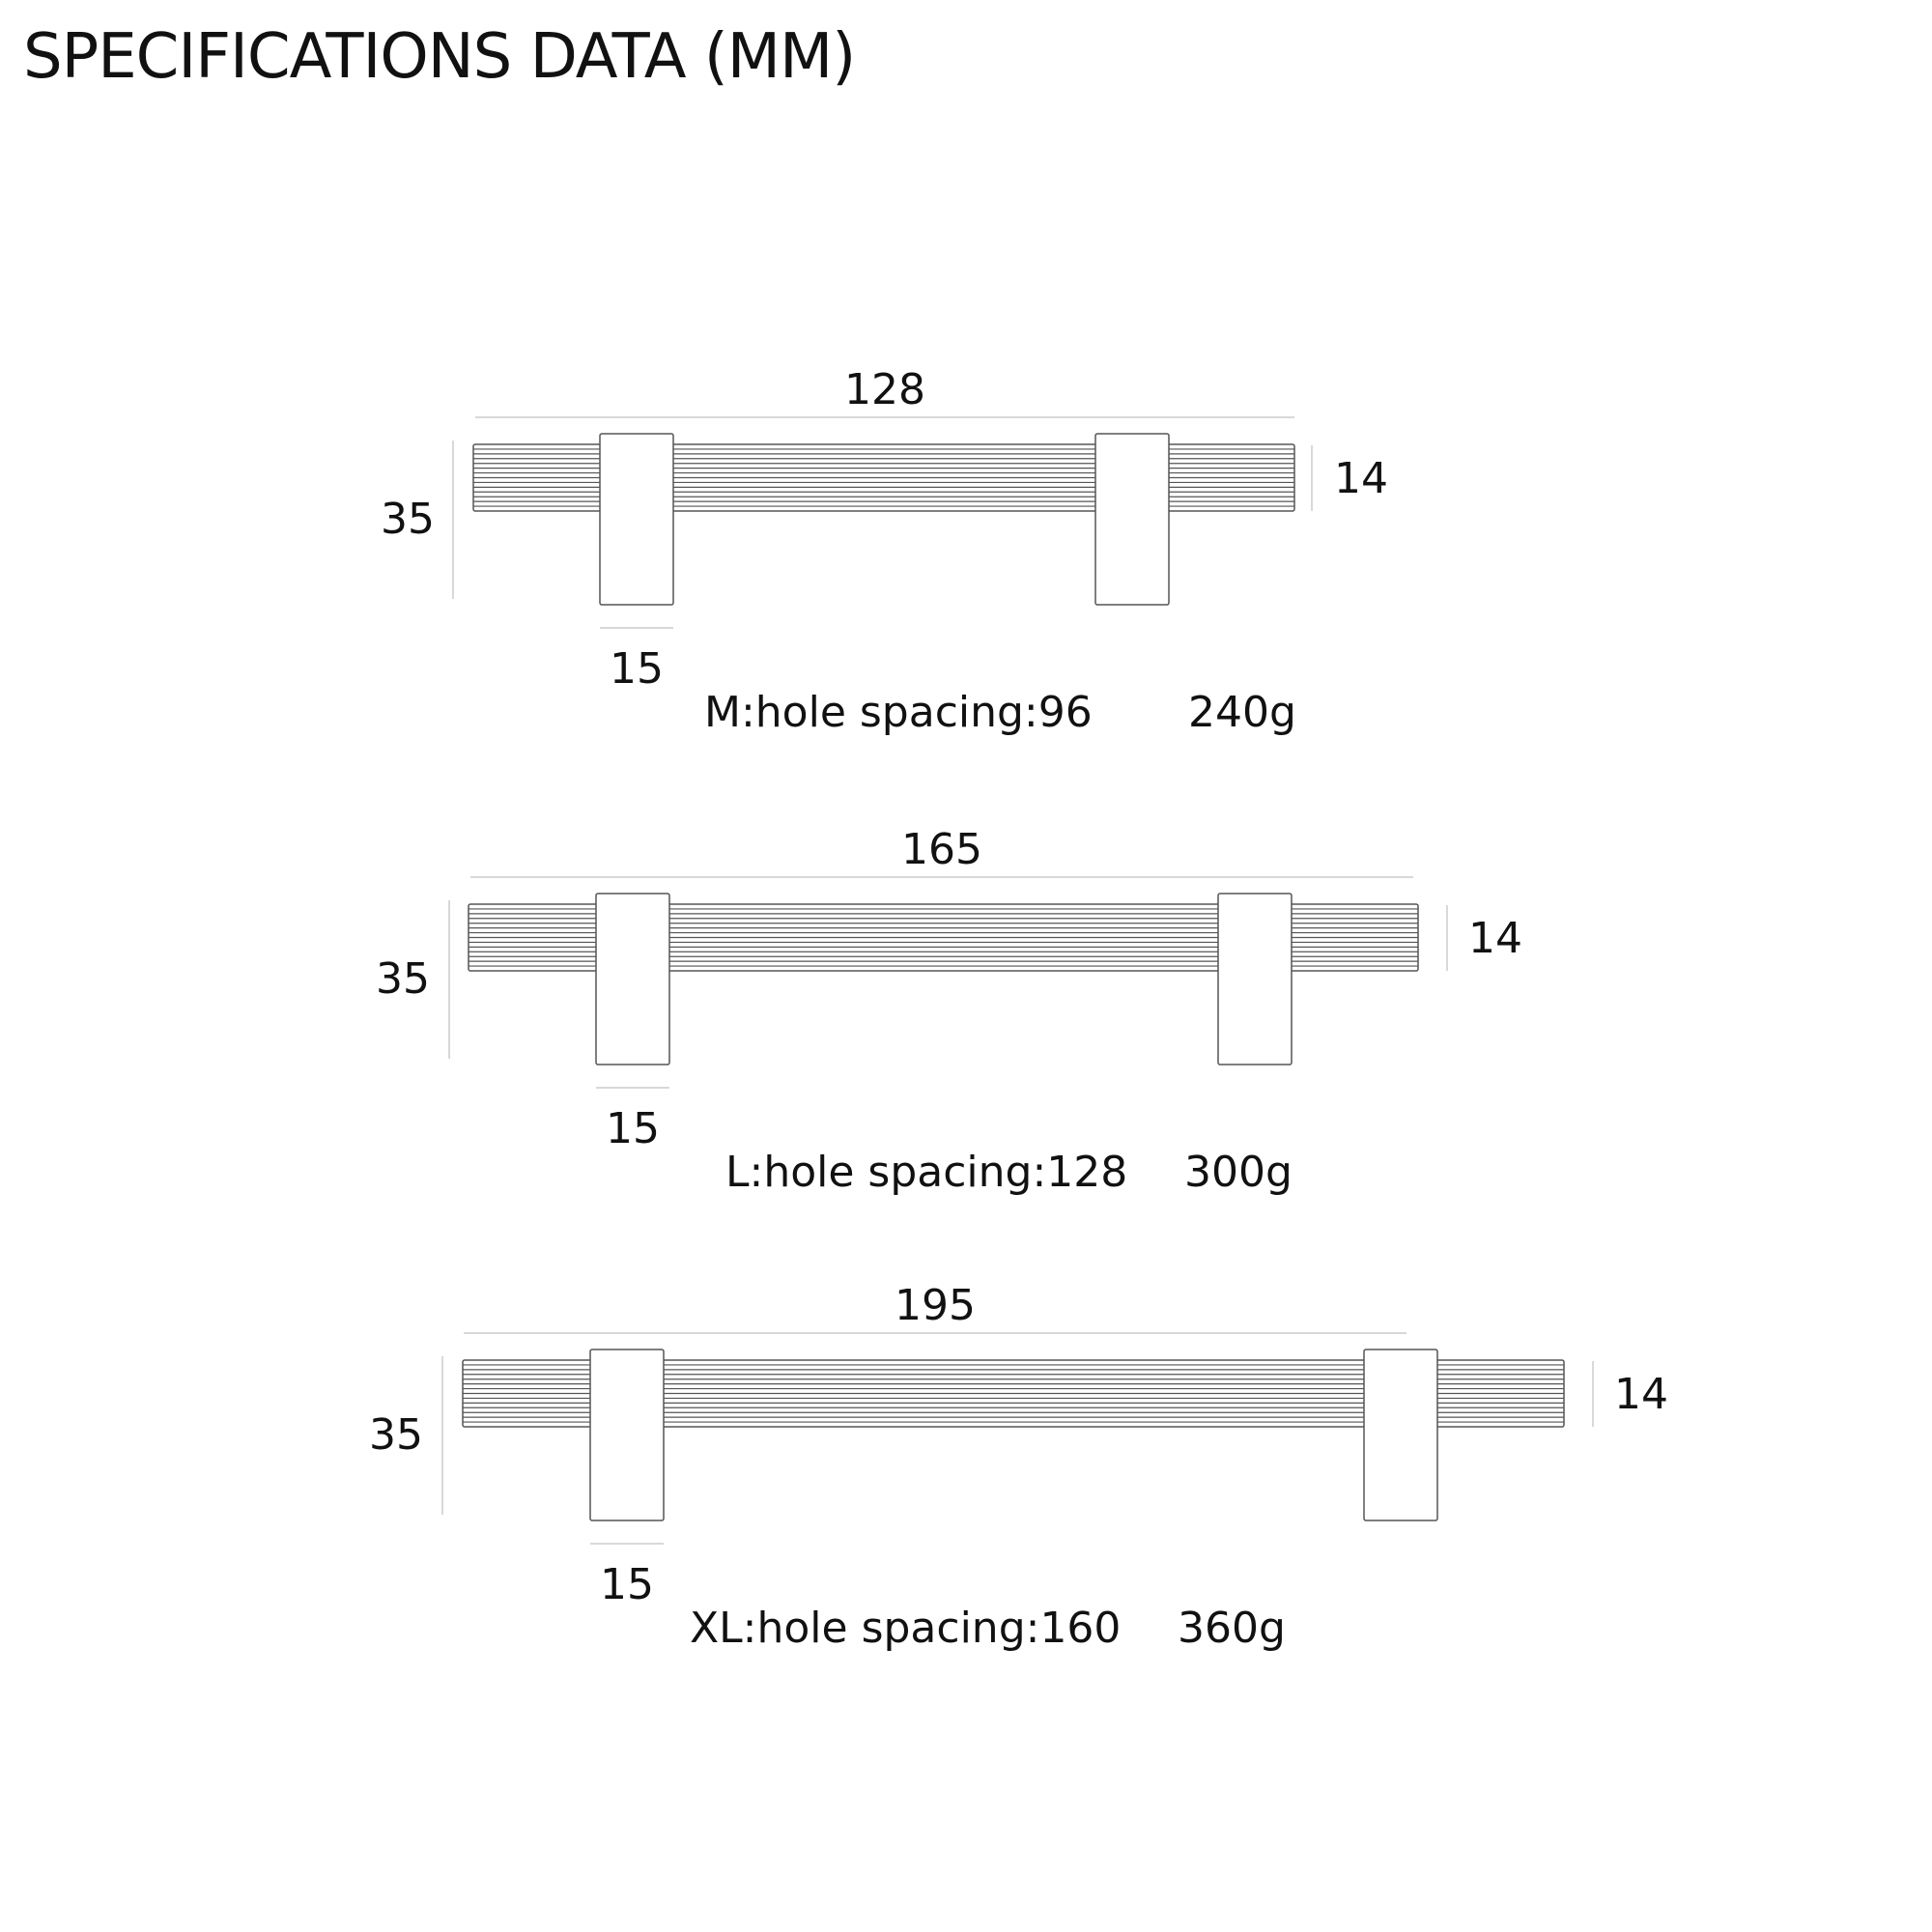  I want to click on length-label: 165, so click(941, 849).